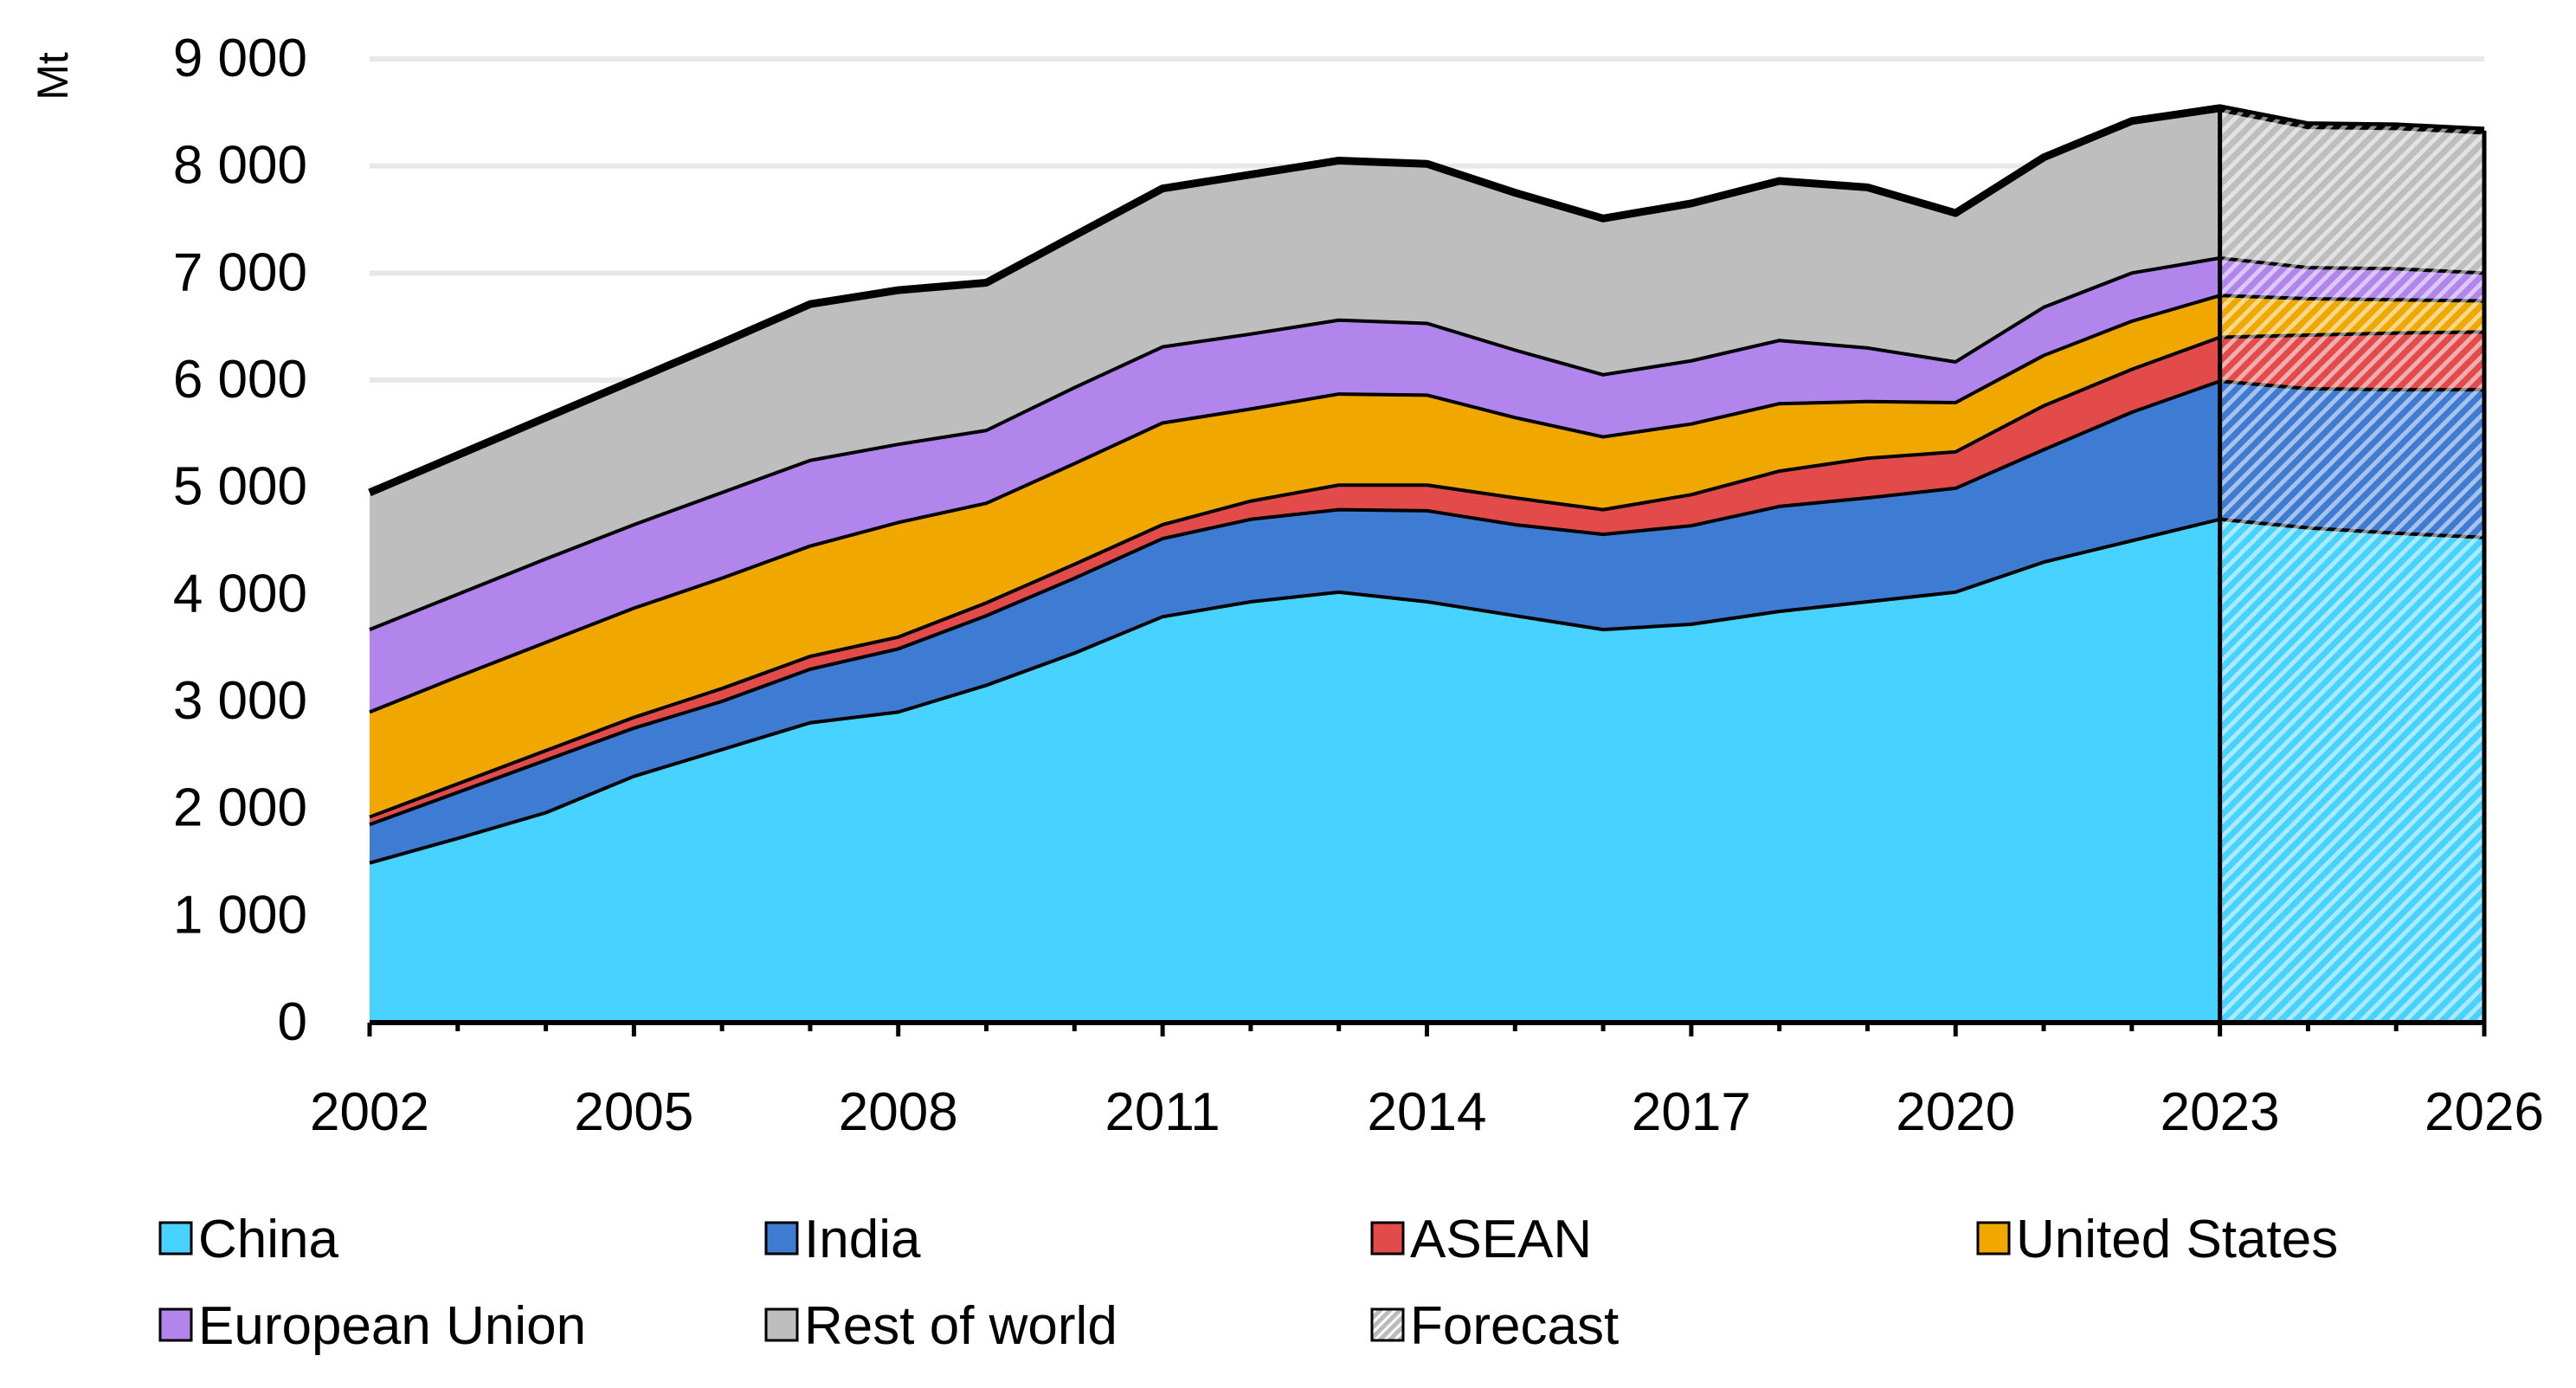 This screenshot has width=2576, height=1388. I want to click on x-tick-label: 2005, so click(633, 1112).